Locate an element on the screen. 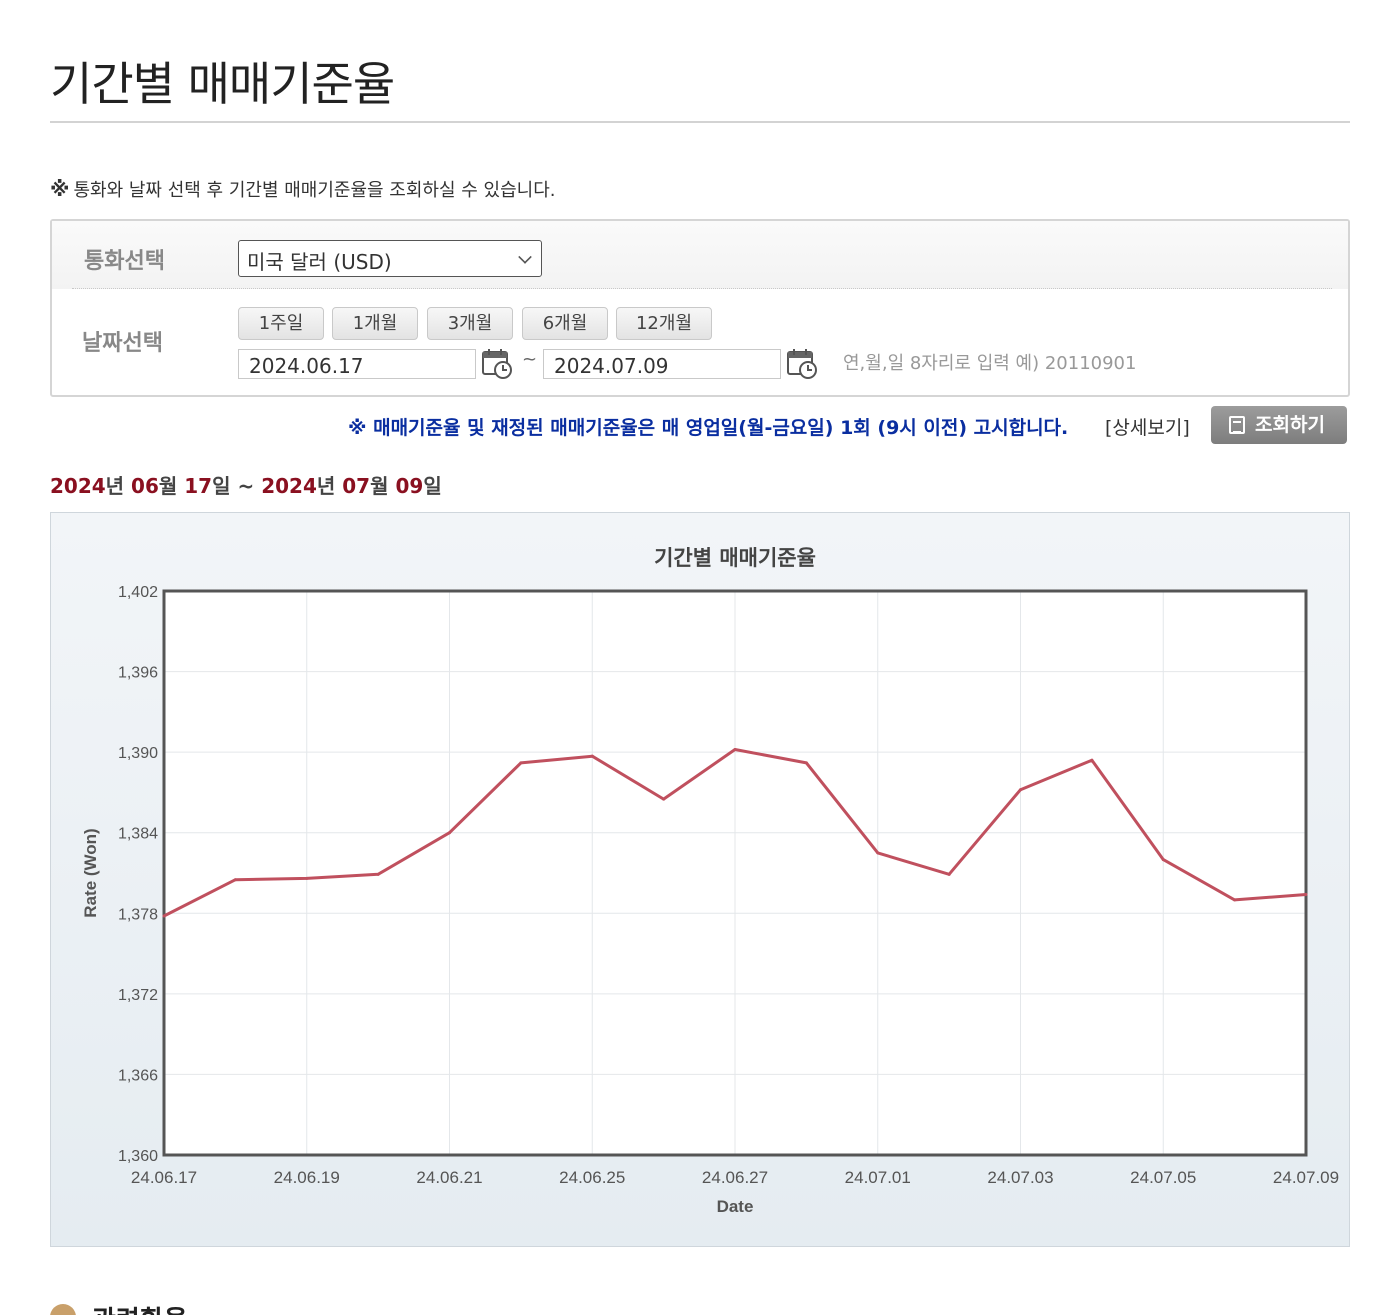 The image size is (1380, 1315). range-end-day: 09 is located at coordinates (409, 486).